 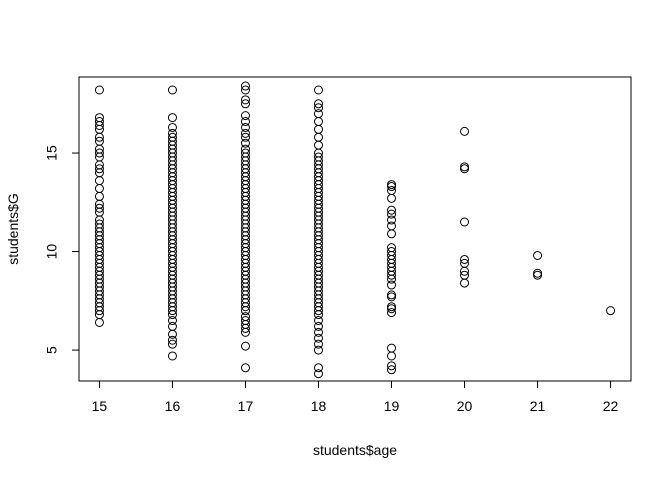 What do you see at coordinates (538, 406) in the screenshot?
I see `x-tick-label: 21` at bounding box center [538, 406].